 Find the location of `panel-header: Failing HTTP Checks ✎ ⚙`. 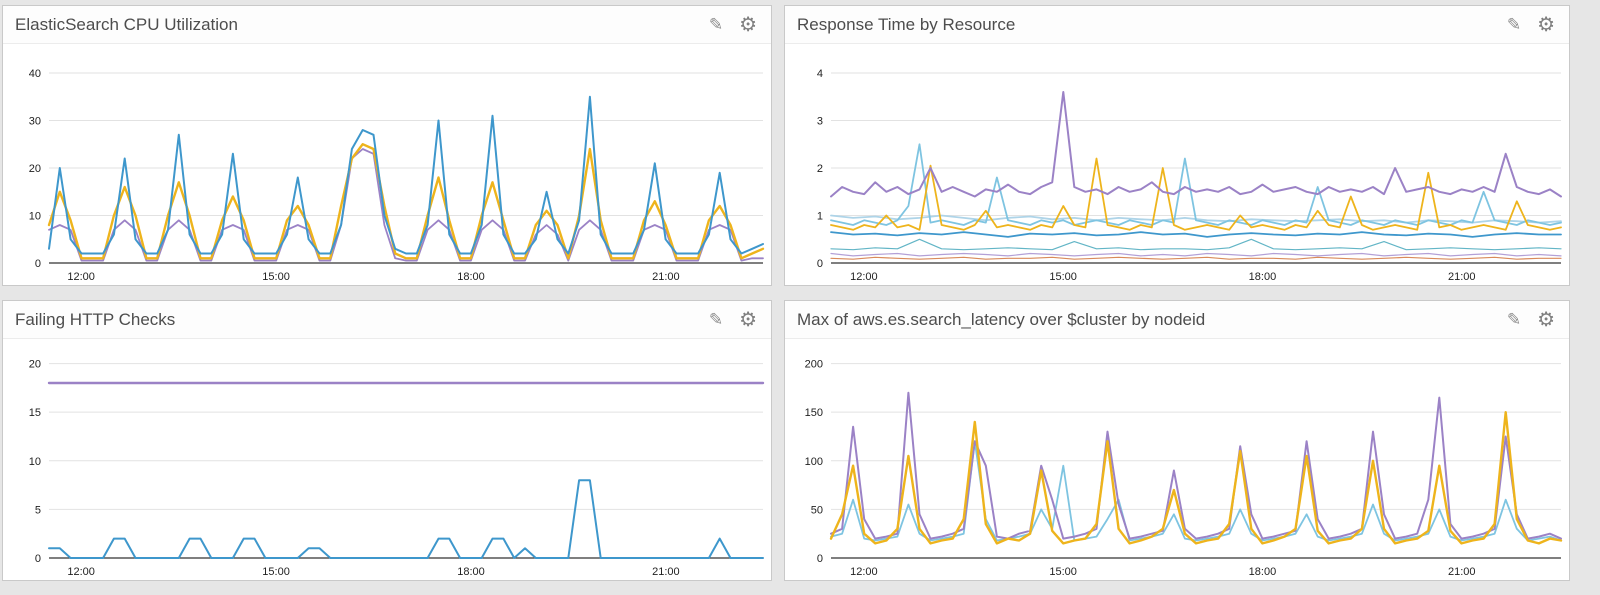

panel-header: Failing HTTP Checks ✎ ⚙ is located at coordinates (387, 320).